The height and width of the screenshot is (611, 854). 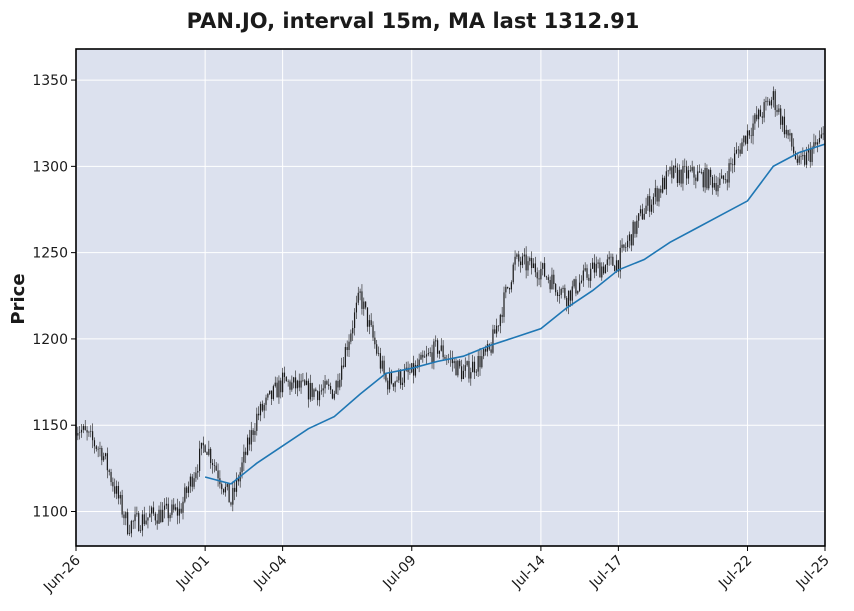 What do you see at coordinates (50, 512) in the screenshot?
I see `y-tick-label: 1100` at bounding box center [50, 512].